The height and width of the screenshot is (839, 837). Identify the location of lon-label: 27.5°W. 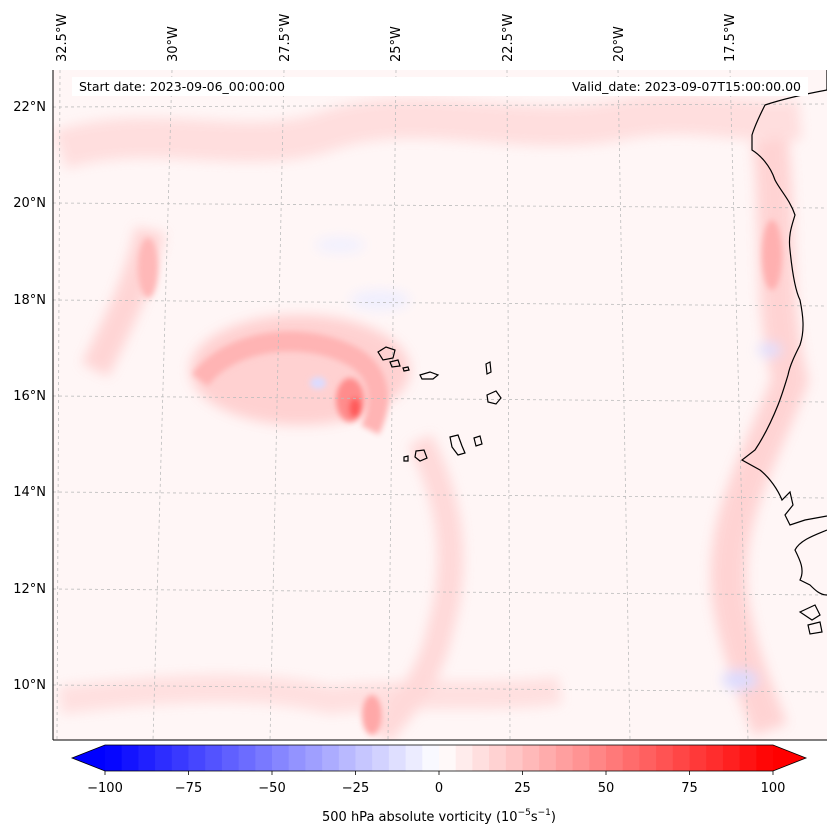
(285, 38).